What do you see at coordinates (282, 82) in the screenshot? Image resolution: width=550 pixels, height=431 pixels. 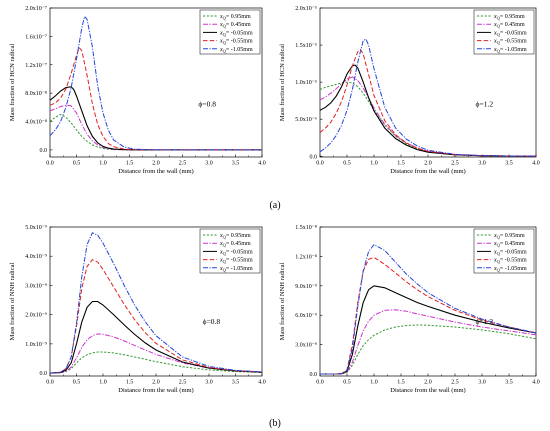 I see `y-axis-label: Mass fraction of HCN radical` at bounding box center [282, 82].